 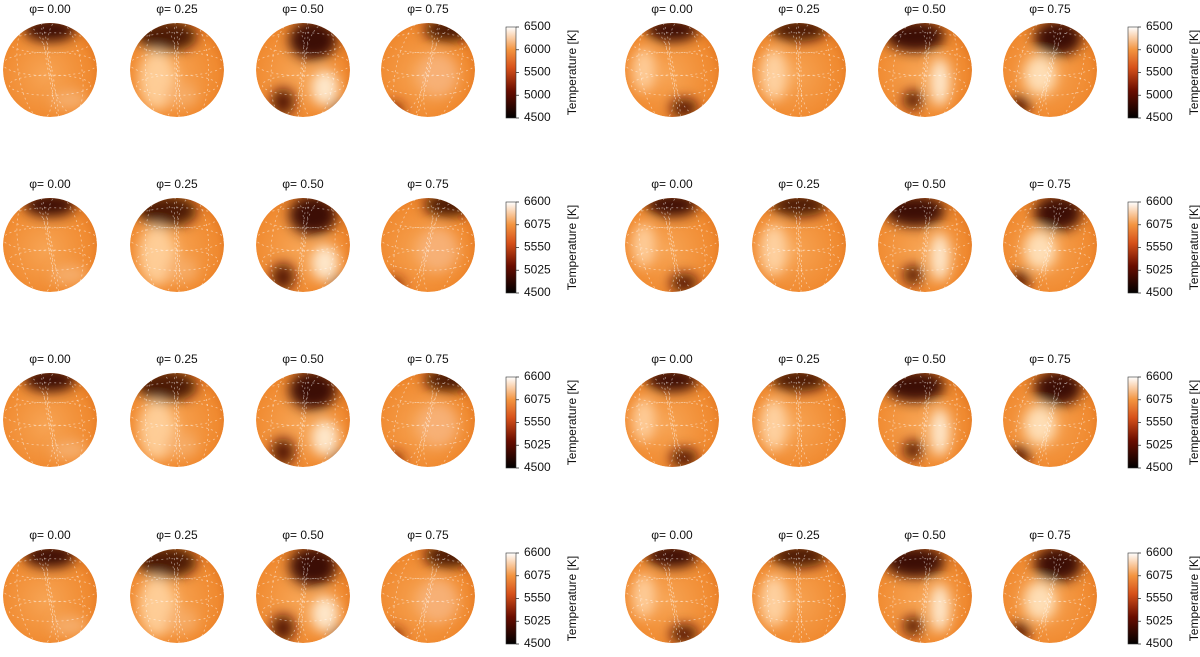 I want to click on phase-label: φ= 0.00, so click(x=50, y=184).